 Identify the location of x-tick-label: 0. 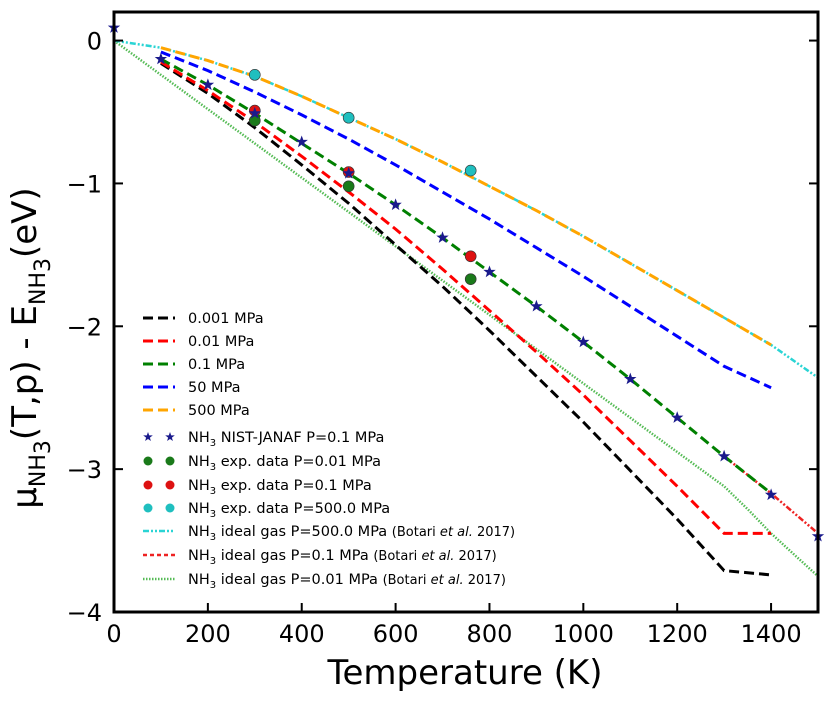
(113, 634).